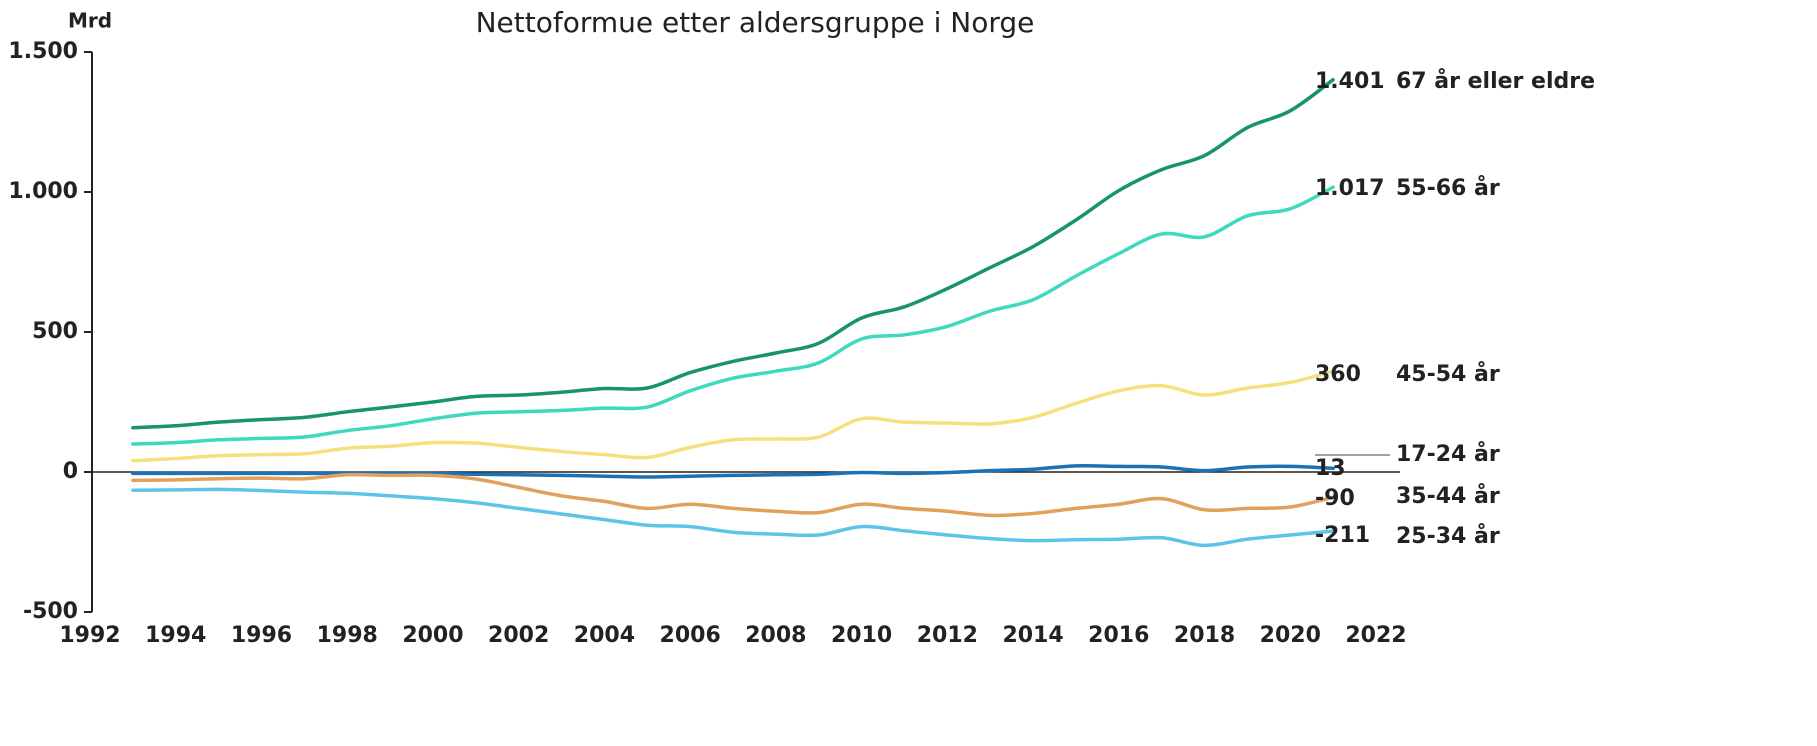  What do you see at coordinates (1330, 468) in the screenshot?
I see `end-value-label: 13` at bounding box center [1330, 468].